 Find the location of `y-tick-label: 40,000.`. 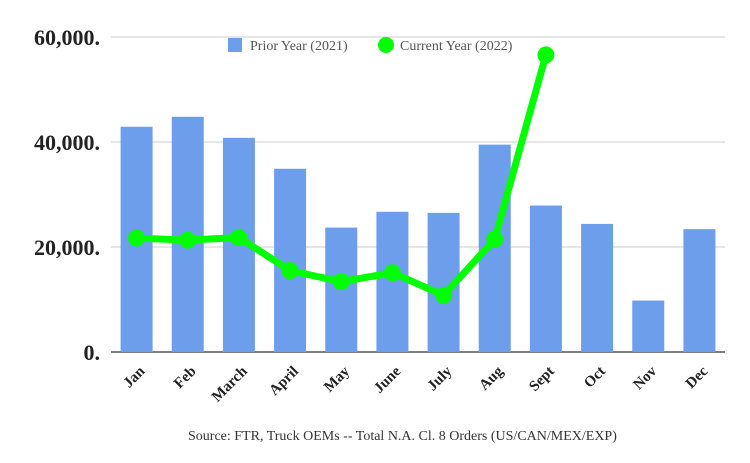

y-tick-label: 40,000. is located at coordinates (67, 142).